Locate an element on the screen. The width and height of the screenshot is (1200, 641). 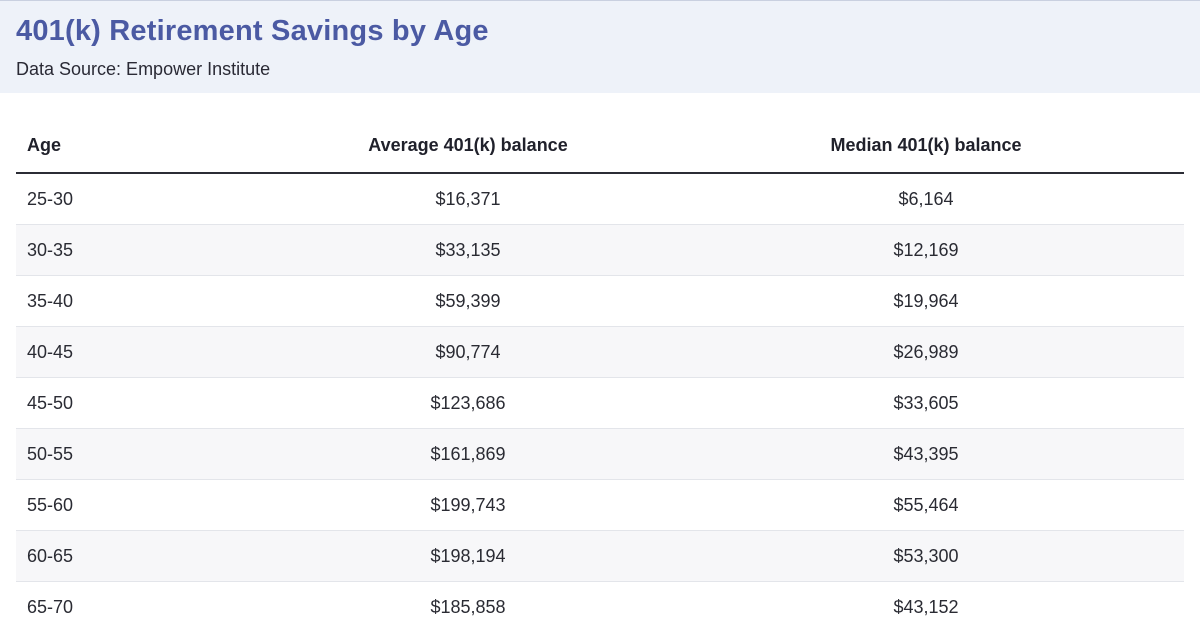
cell-average-balance: $90,774 is located at coordinates (468, 352).